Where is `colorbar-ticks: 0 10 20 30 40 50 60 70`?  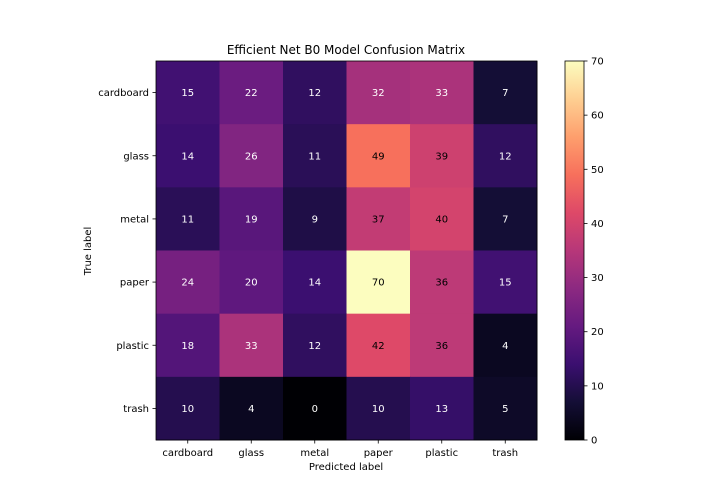 colorbar-ticks: 0 10 20 30 40 50 60 70 is located at coordinates (594, 252).